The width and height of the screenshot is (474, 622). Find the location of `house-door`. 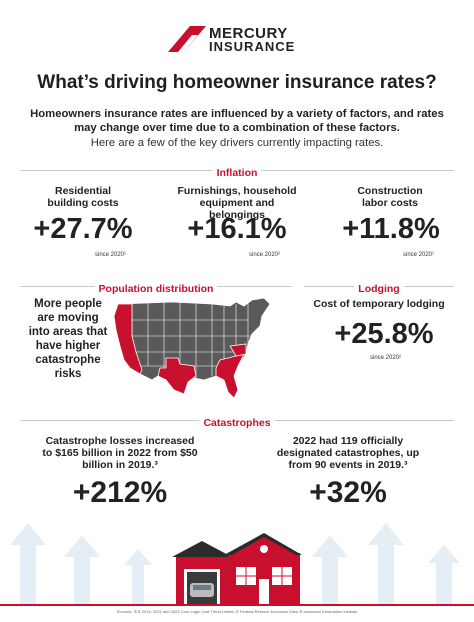

house-door is located at coordinates (264, 592).